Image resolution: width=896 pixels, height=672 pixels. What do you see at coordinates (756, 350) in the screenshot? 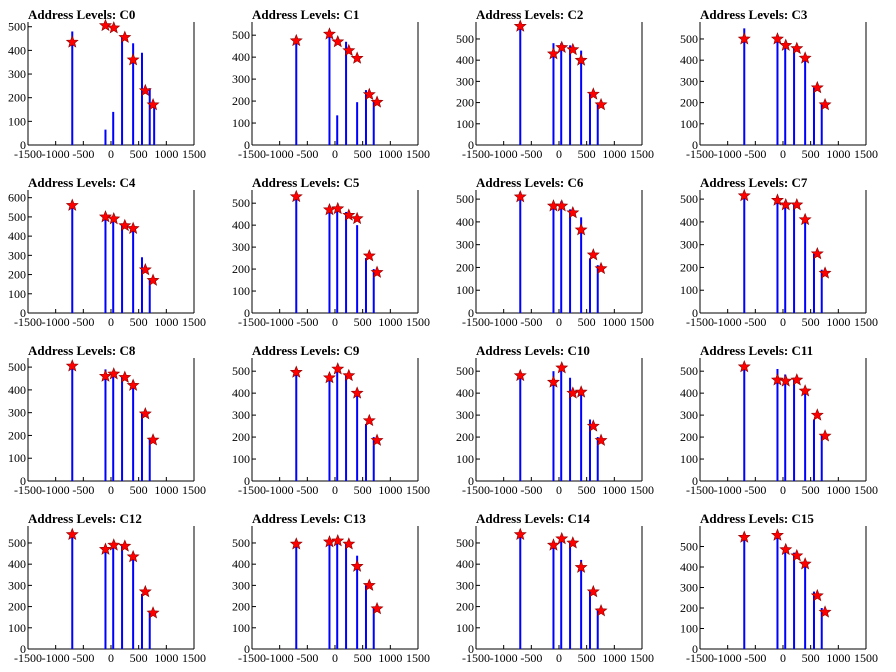
I see `chart-title: Address Levels: C11` at bounding box center [756, 350].